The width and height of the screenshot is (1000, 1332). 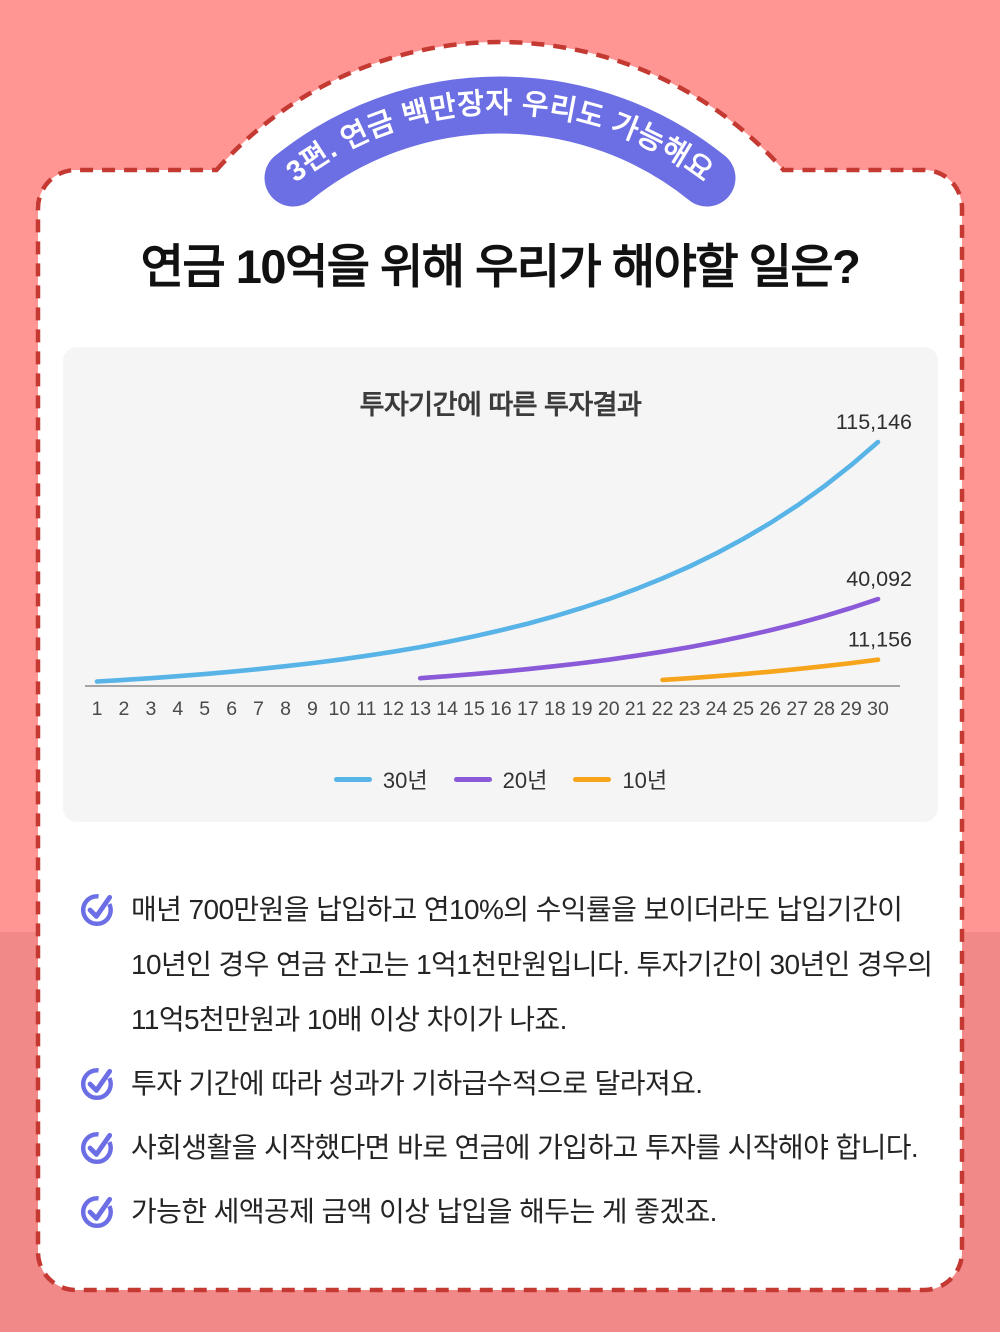 What do you see at coordinates (424, 1211) in the screenshot?
I see `bullet-text: 가능한 세액공제 금액 이상 납입을 해두는 게 좋겠죠.` at bounding box center [424, 1211].